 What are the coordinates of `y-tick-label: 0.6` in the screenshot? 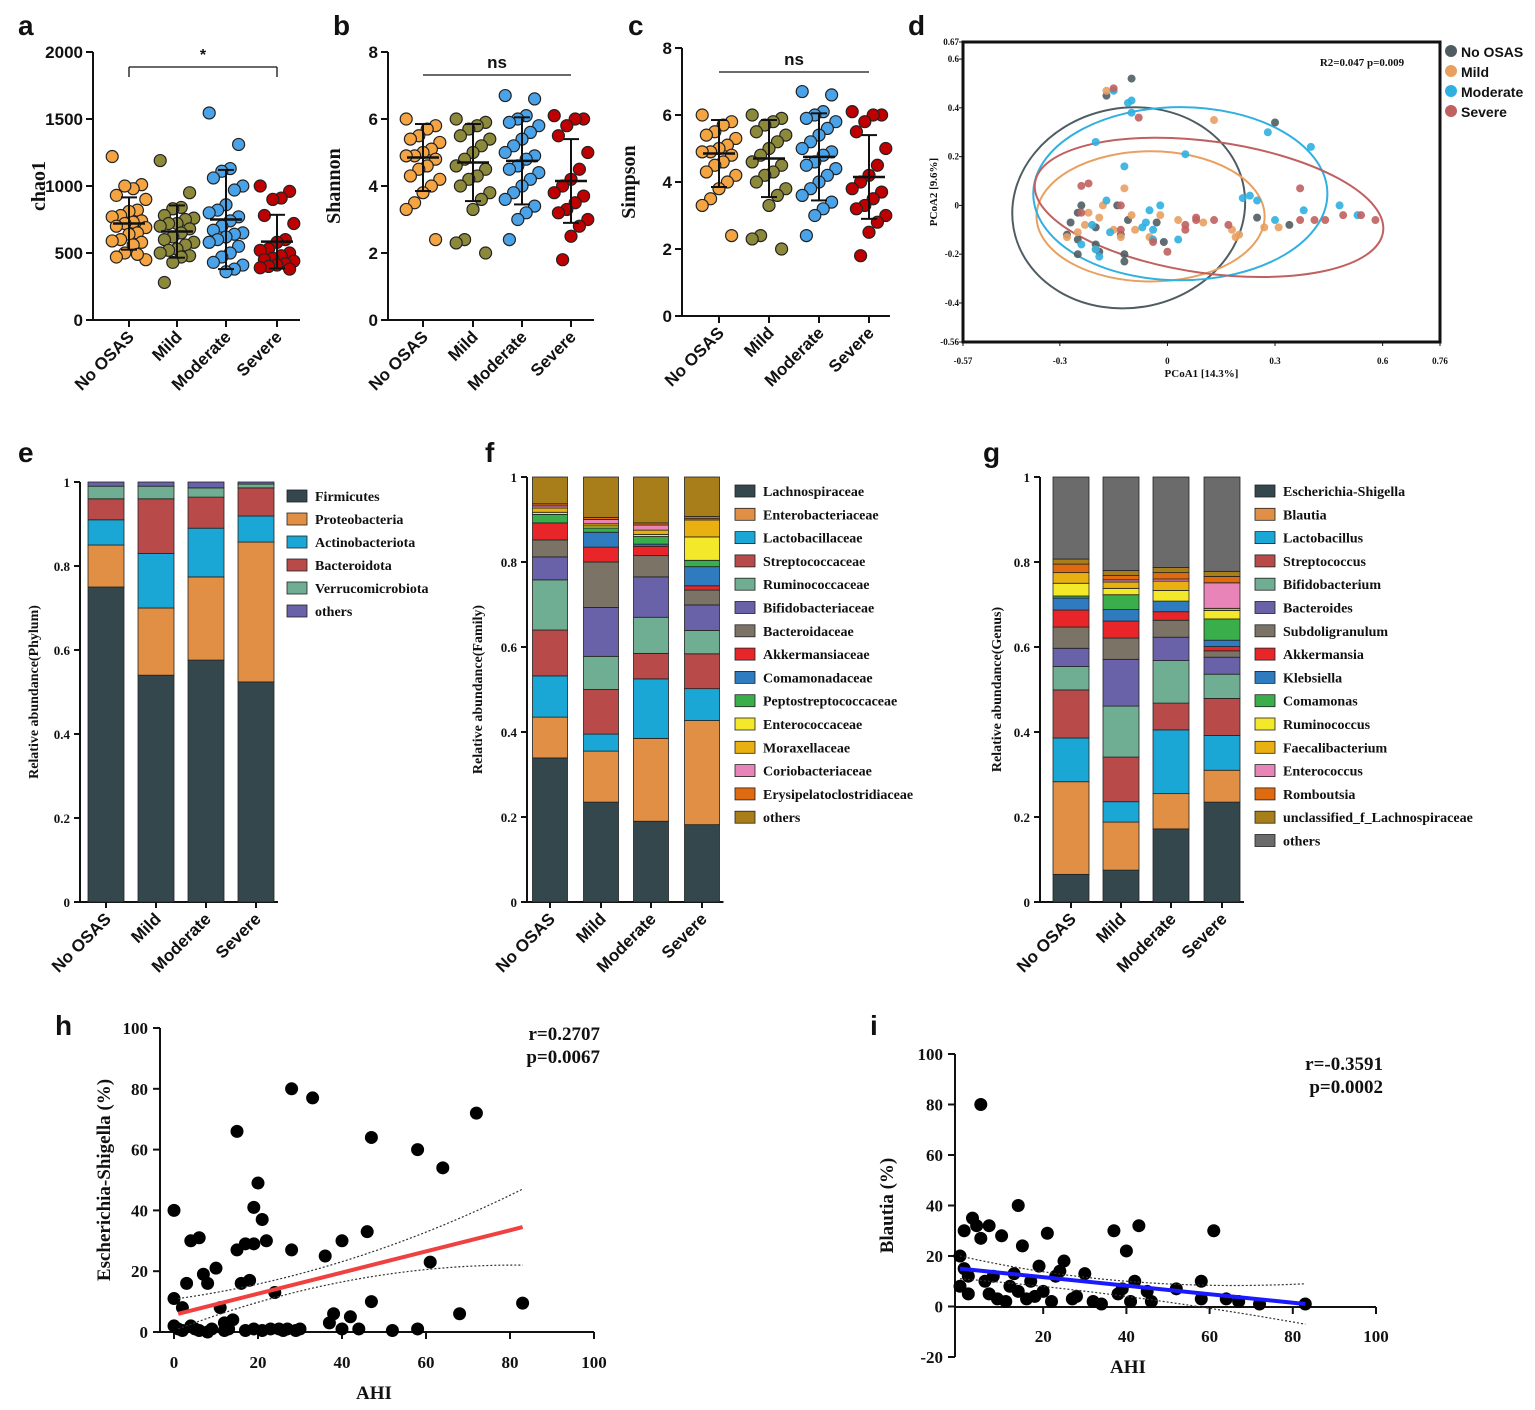 It's located at (509, 647).